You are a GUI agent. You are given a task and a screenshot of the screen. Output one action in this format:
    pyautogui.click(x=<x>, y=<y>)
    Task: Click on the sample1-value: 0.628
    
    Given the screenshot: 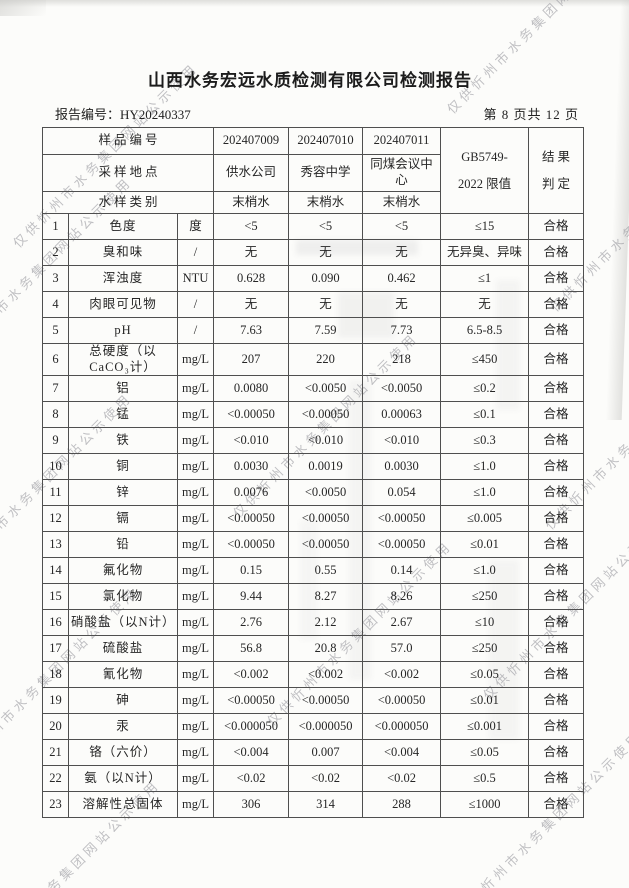 What is the action you would take?
    pyautogui.click(x=251, y=278)
    